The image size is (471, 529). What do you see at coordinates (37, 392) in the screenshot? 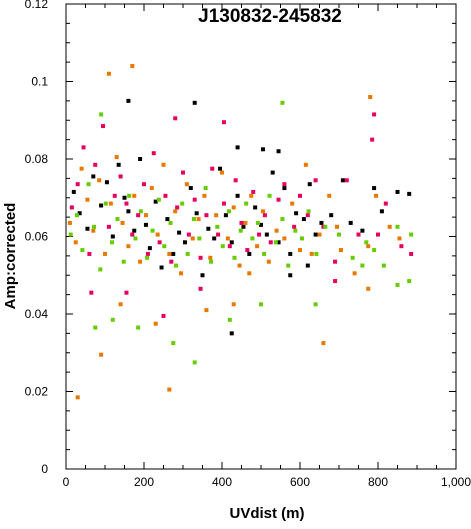
I see `y-tick-label: 0.02` at bounding box center [37, 392].